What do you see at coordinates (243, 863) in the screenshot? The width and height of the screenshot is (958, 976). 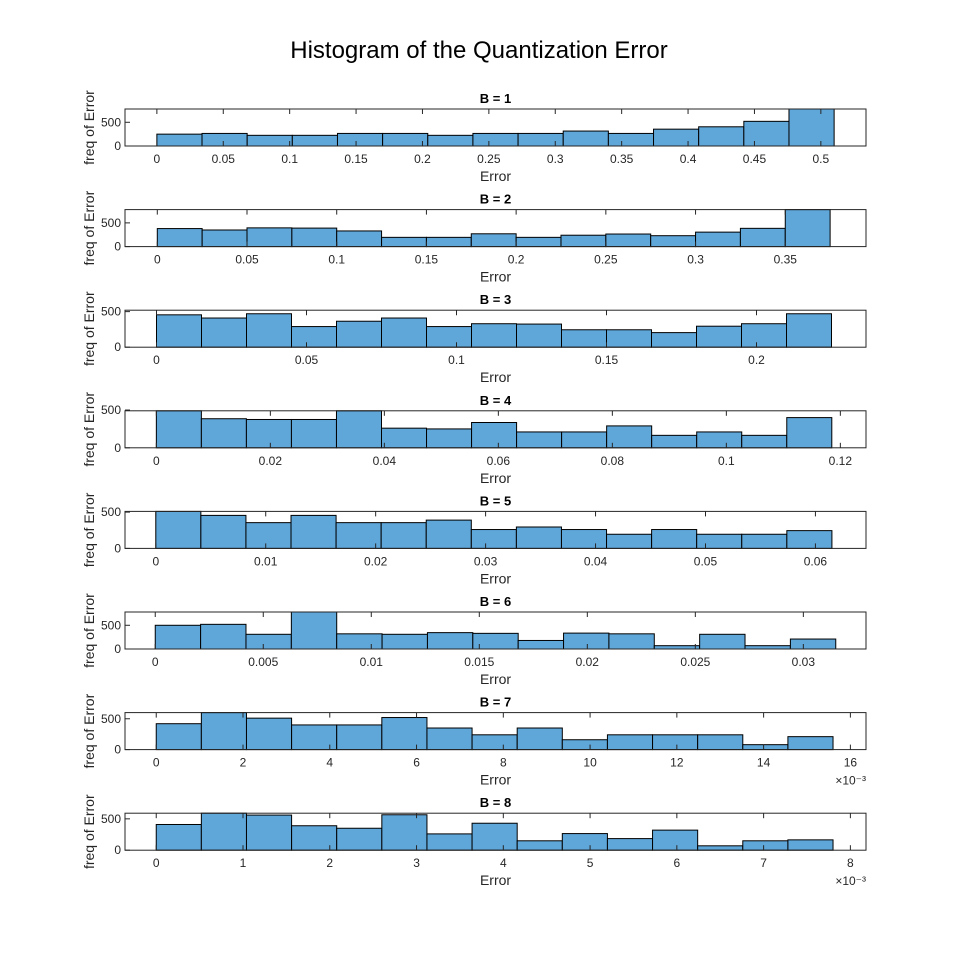 I see `x-tick-label: 1` at bounding box center [243, 863].